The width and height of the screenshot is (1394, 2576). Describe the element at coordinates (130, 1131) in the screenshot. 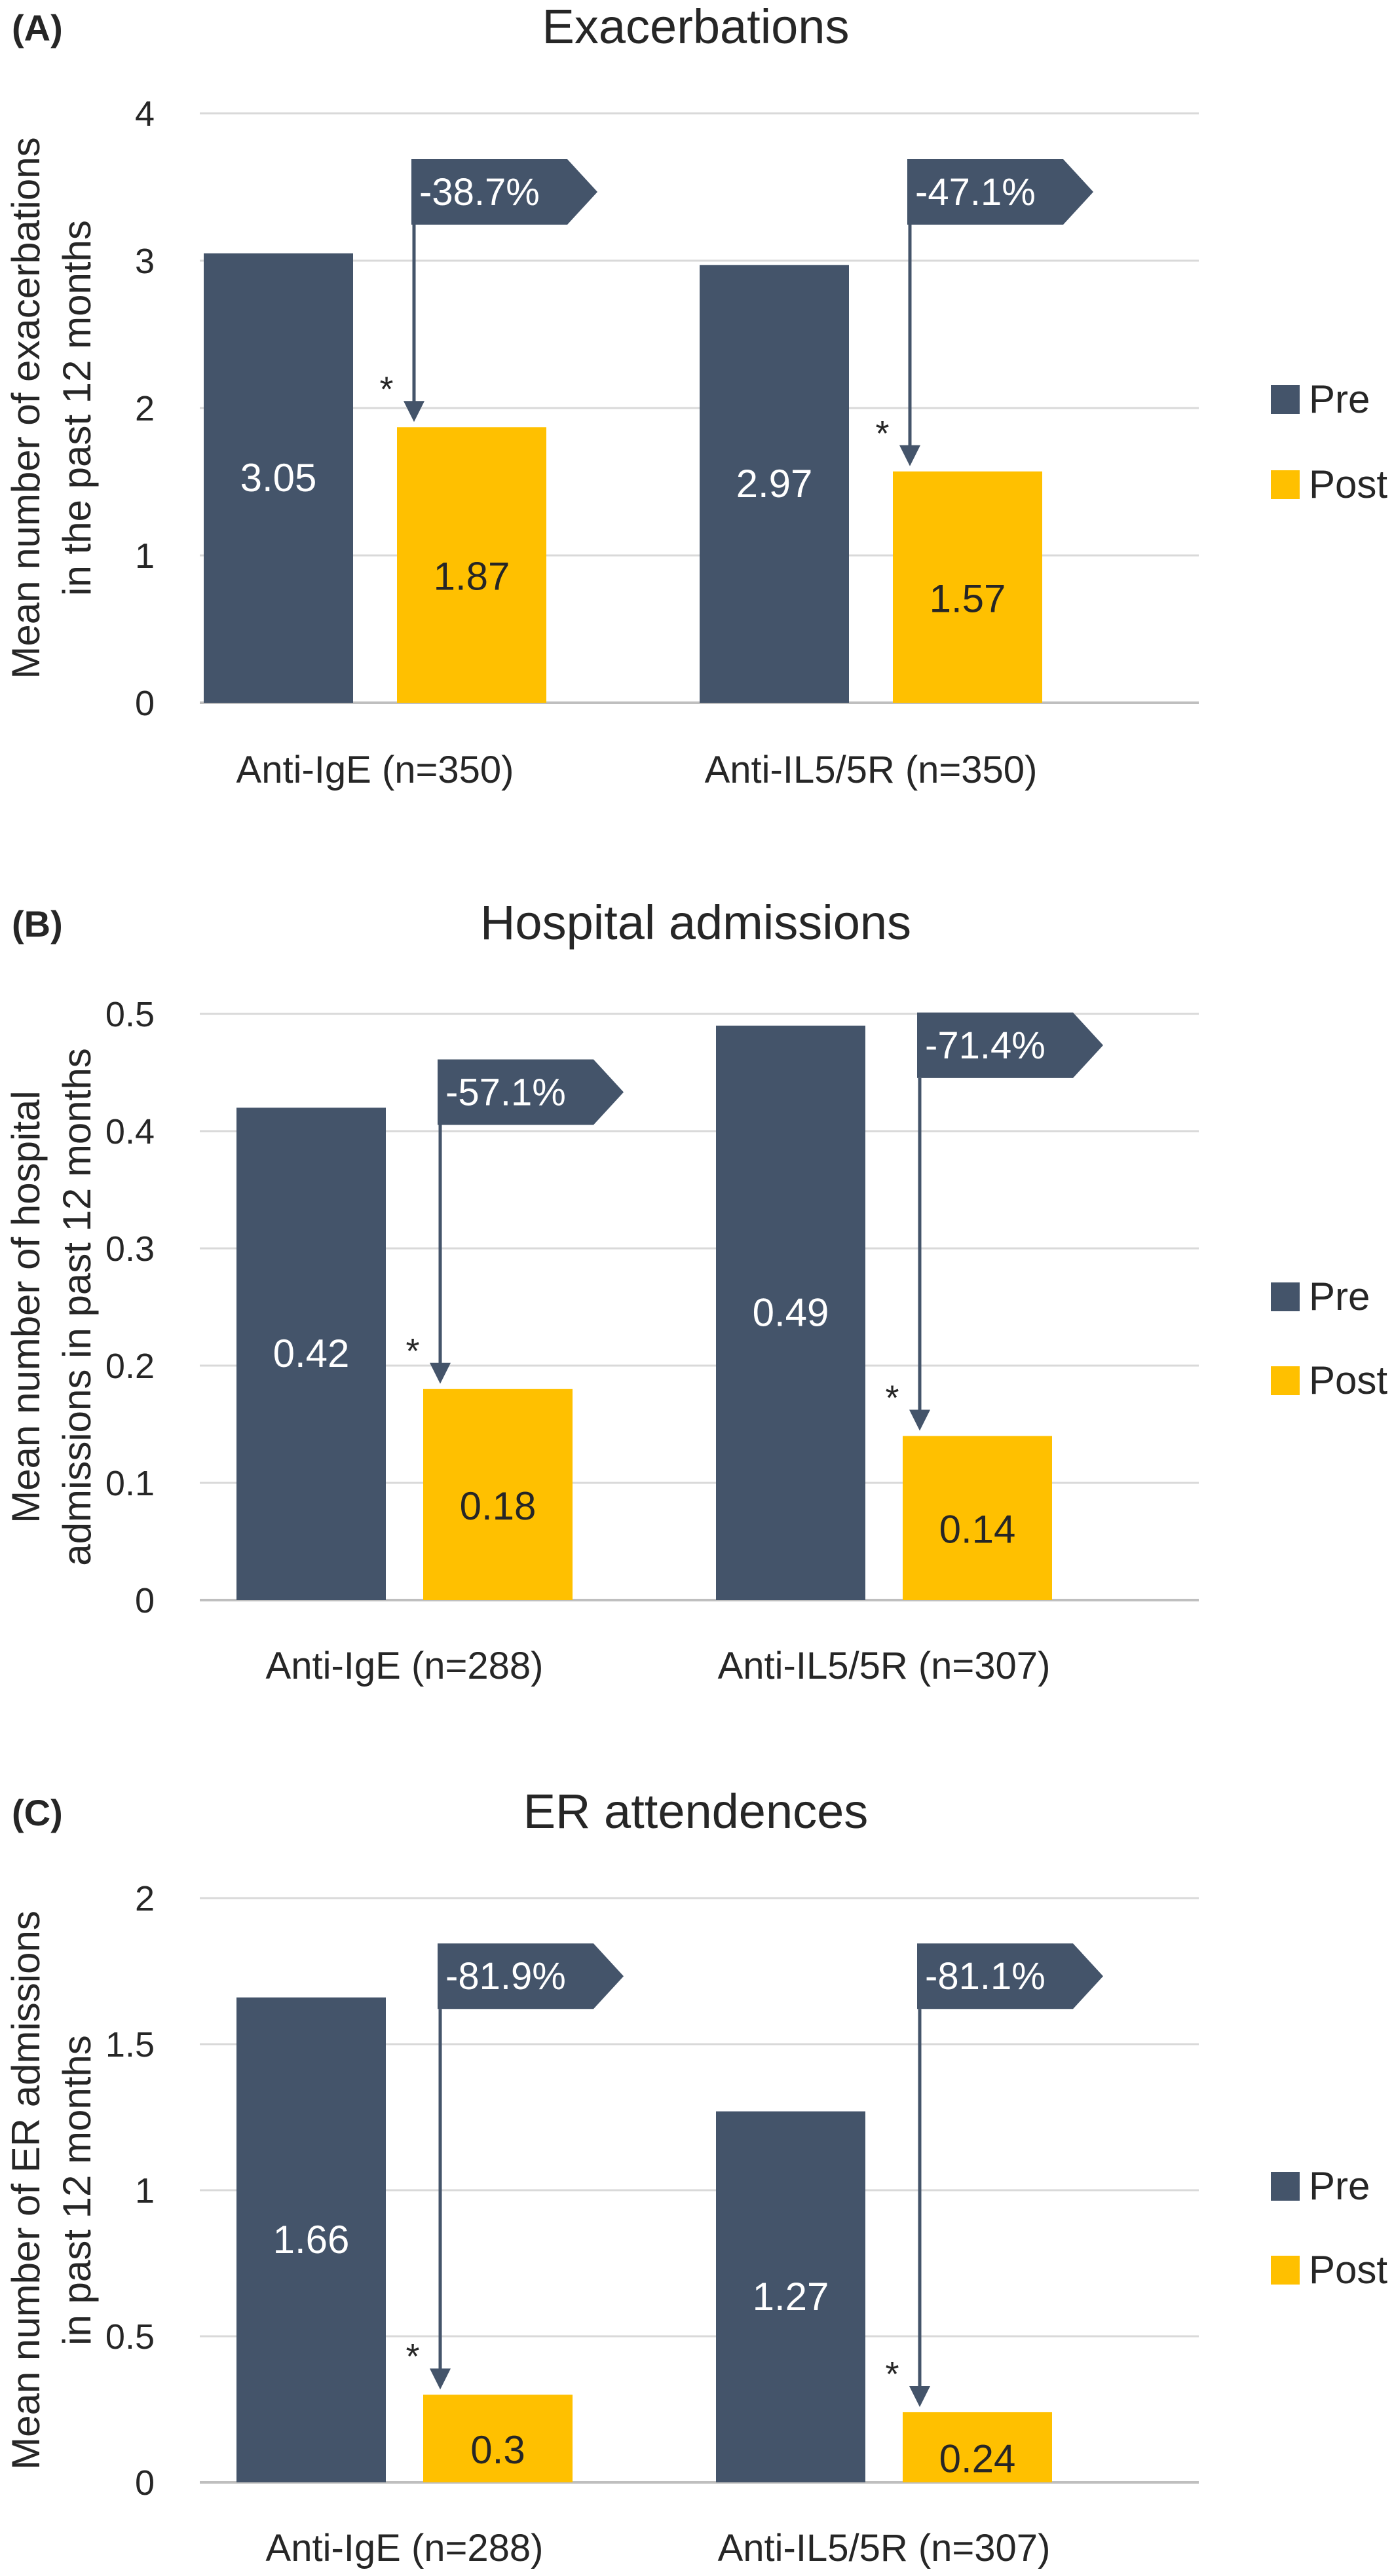

I see `y-tick-label: 0.4` at that location.